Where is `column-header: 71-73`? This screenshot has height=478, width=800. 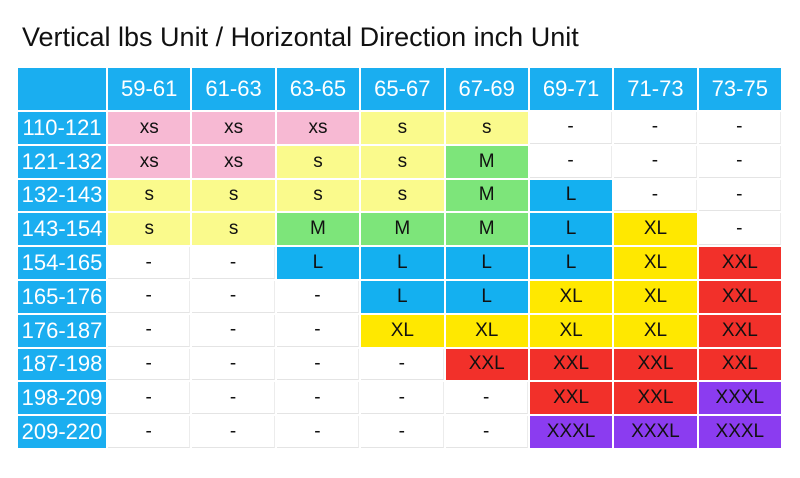
column-header: 71-73 is located at coordinates (655, 89).